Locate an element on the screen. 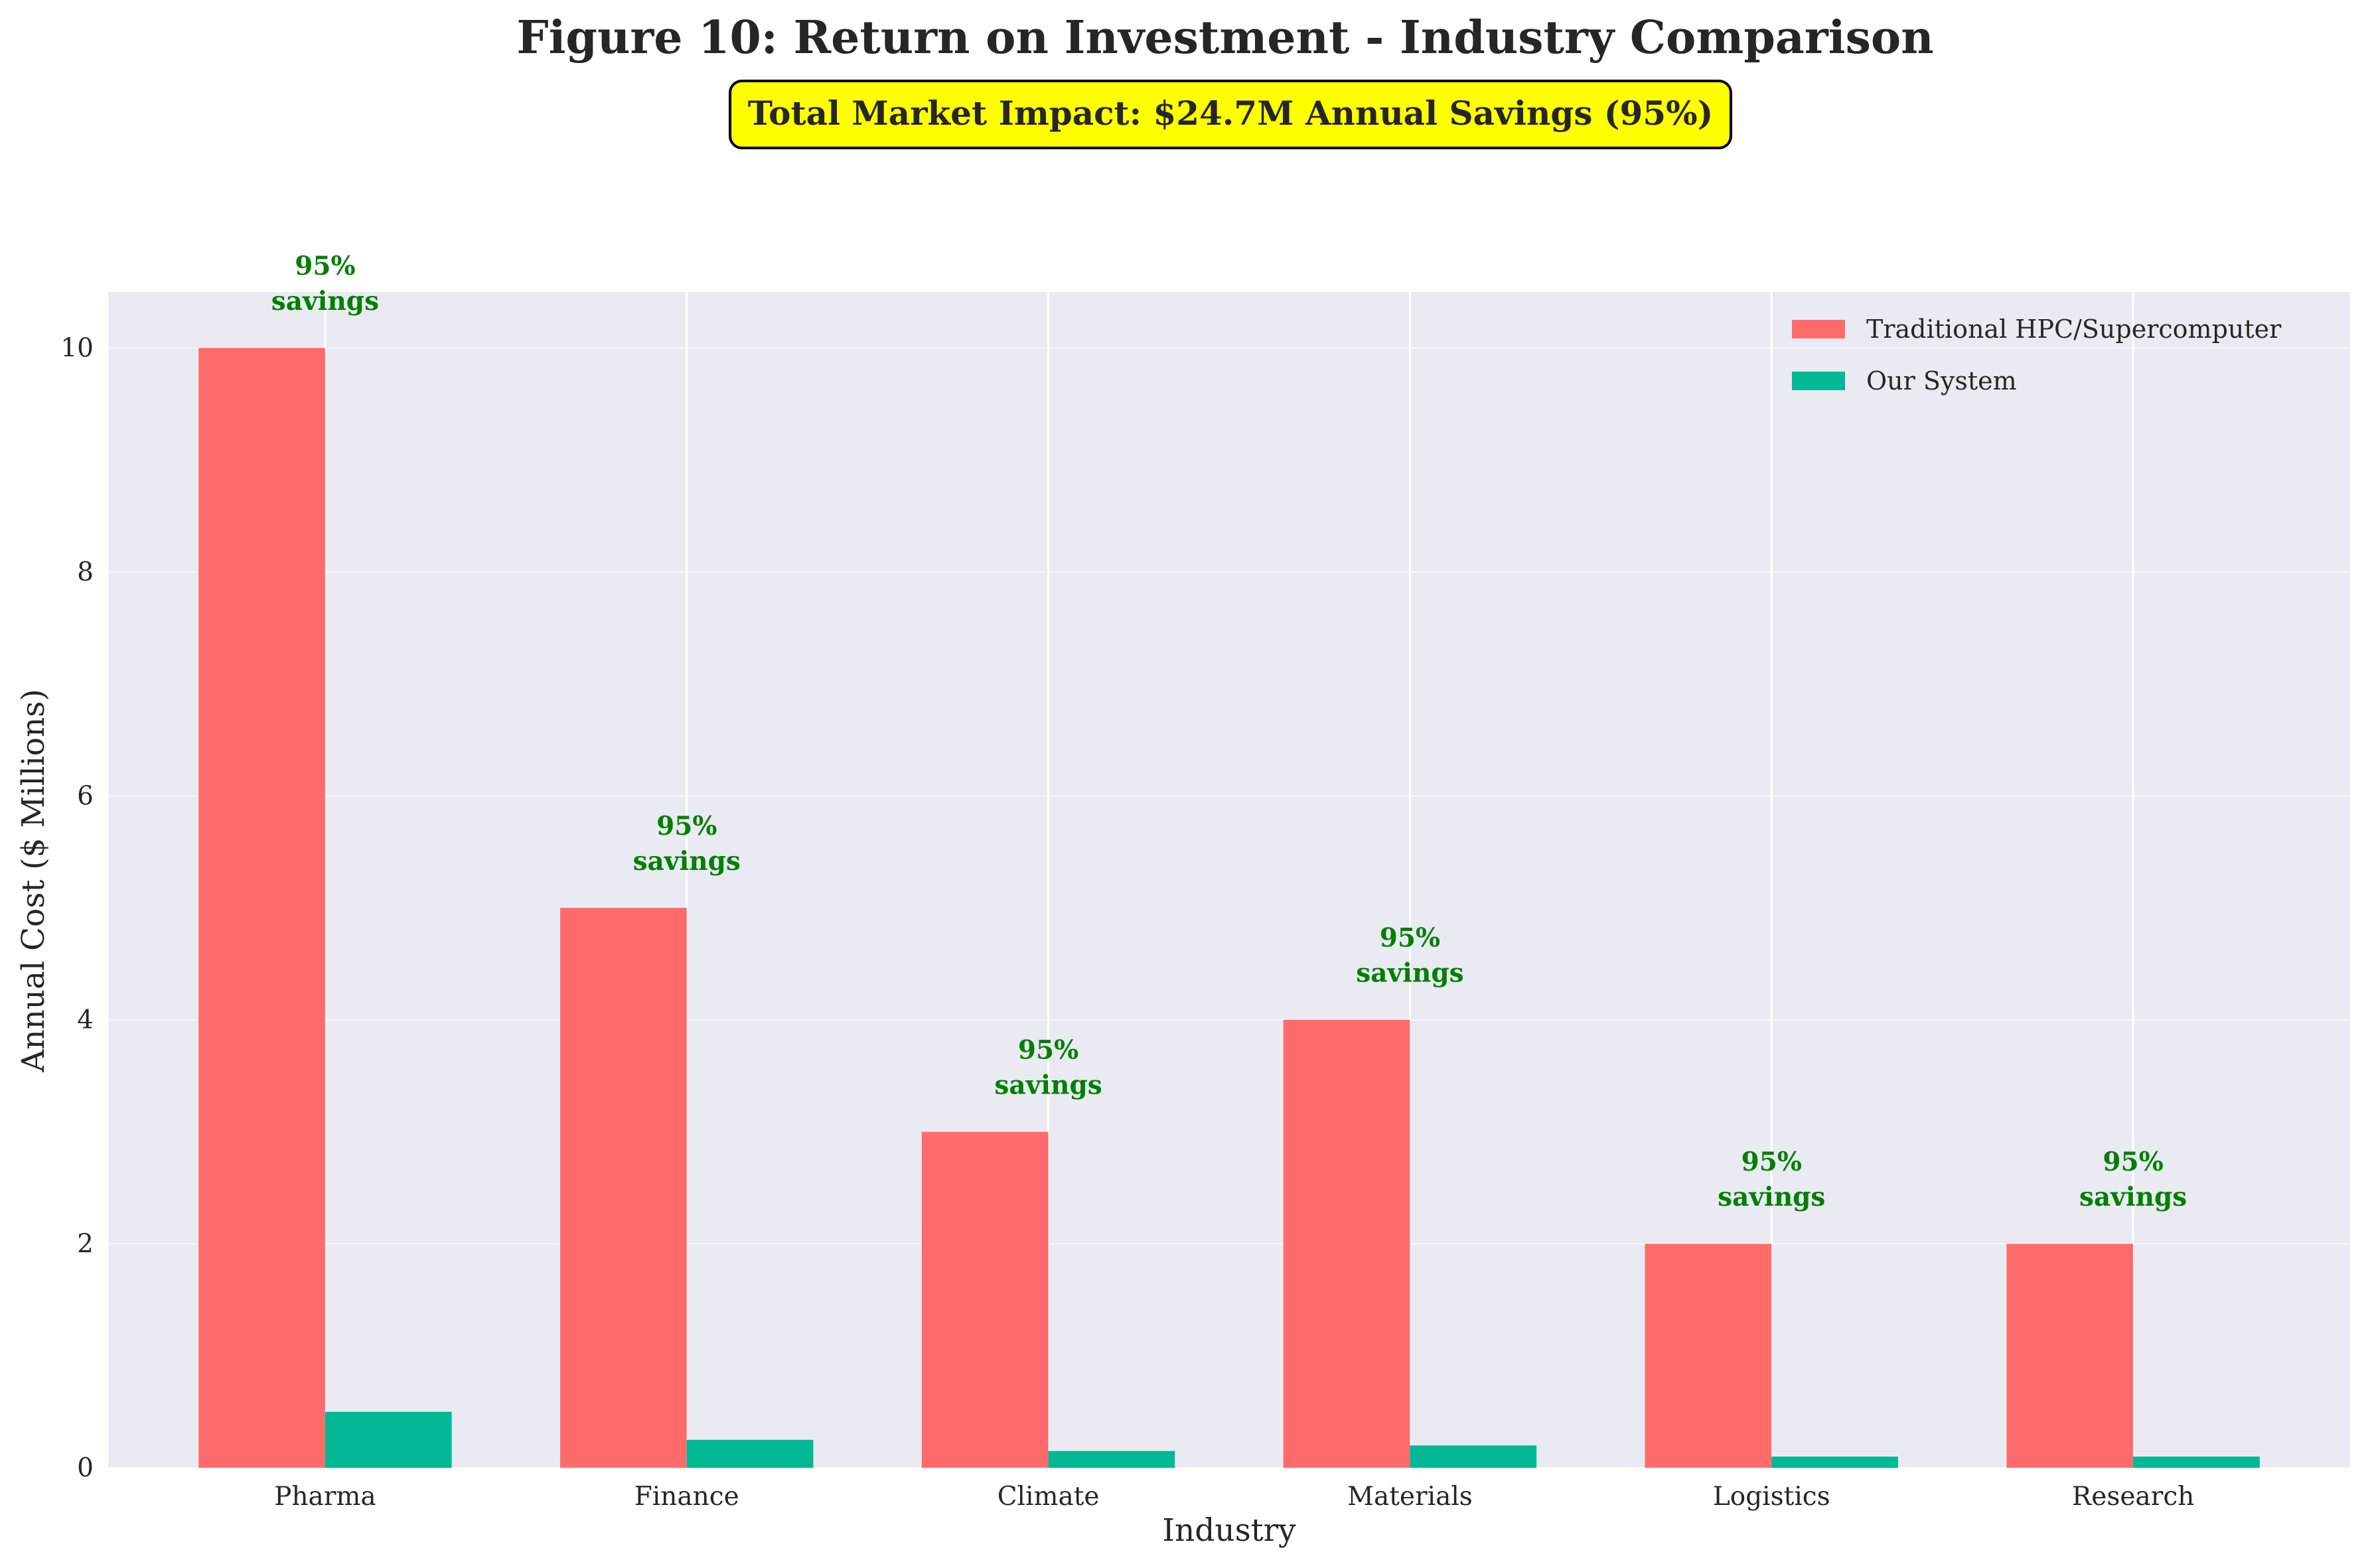 This screenshot has height=1568, width=2368. y-tick-label: 2 is located at coordinates (86, 1244).